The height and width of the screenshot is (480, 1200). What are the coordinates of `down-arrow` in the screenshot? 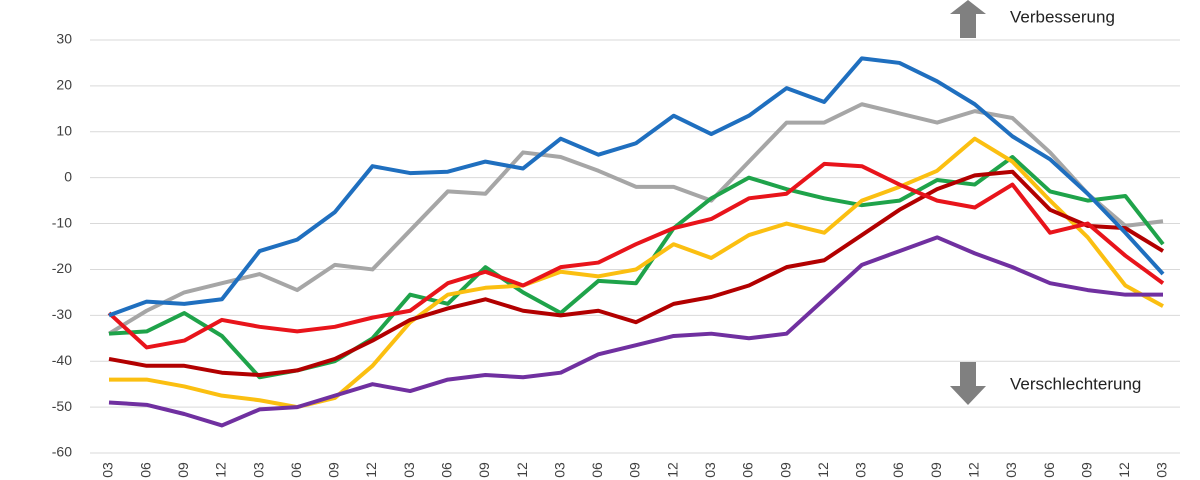 It's located at (968, 383).